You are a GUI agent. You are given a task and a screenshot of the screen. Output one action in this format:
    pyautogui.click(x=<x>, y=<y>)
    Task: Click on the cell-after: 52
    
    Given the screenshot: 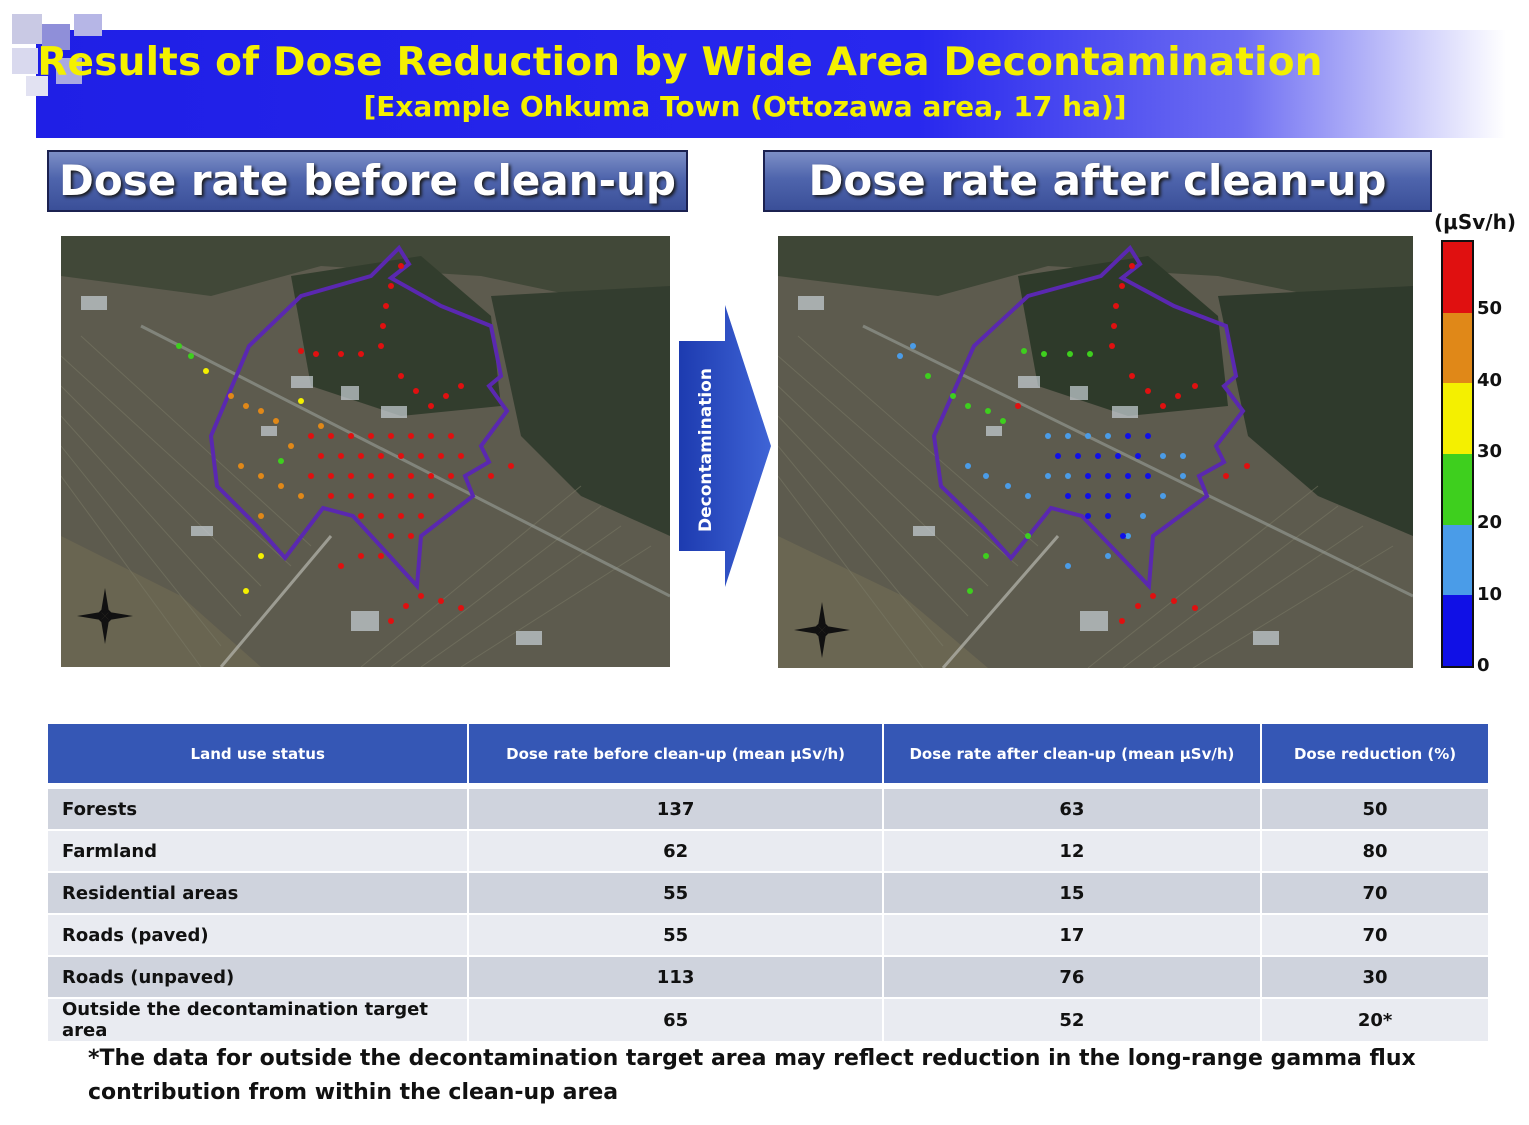 What is the action you would take?
    pyautogui.click(x=1072, y=1019)
    